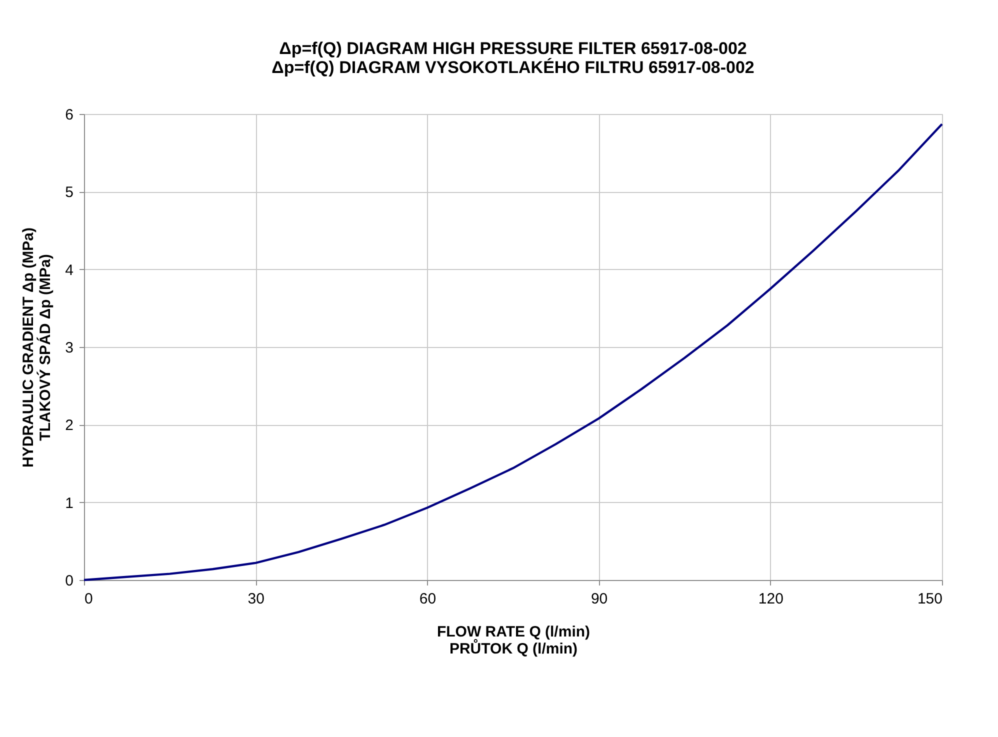 The width and height of the screenshot is (998, 737). I want to click on text: HYDRAULIC GRADIENT Δp (MPa), so click(29, 348).